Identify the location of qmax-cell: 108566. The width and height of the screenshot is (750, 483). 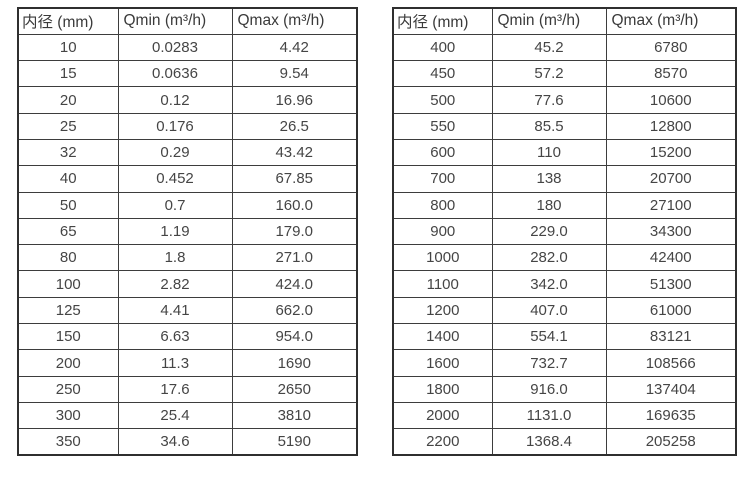
(671, 363).